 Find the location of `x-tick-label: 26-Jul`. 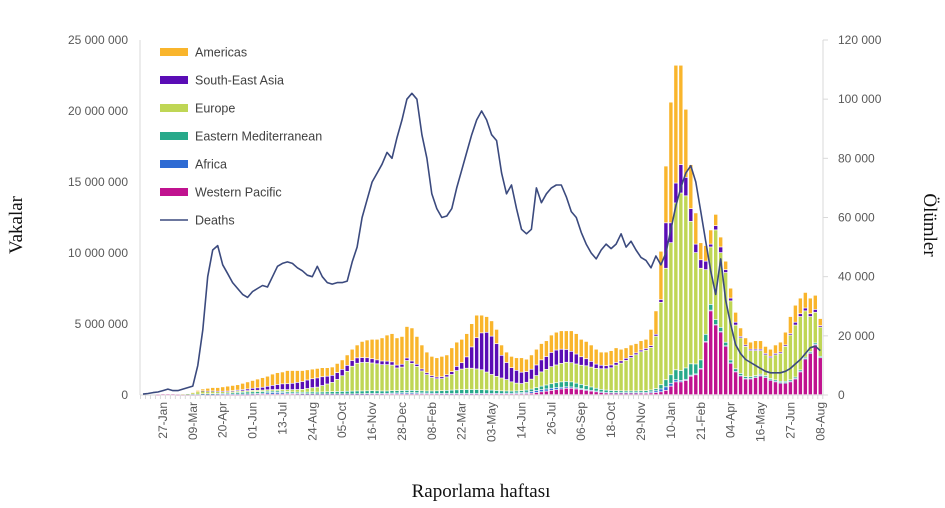

x-tick-label: 26-Jul is located at coordinates (551, 418).